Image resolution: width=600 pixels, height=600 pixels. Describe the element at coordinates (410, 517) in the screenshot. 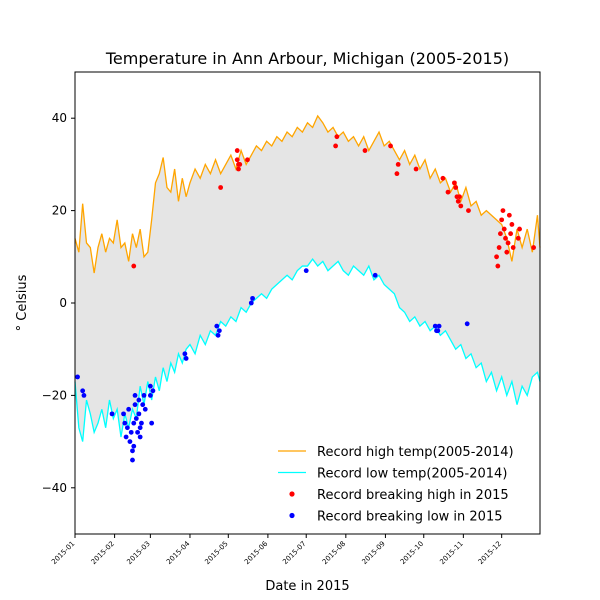

I see `legend-label: Record breaking low in 2015` at that location.